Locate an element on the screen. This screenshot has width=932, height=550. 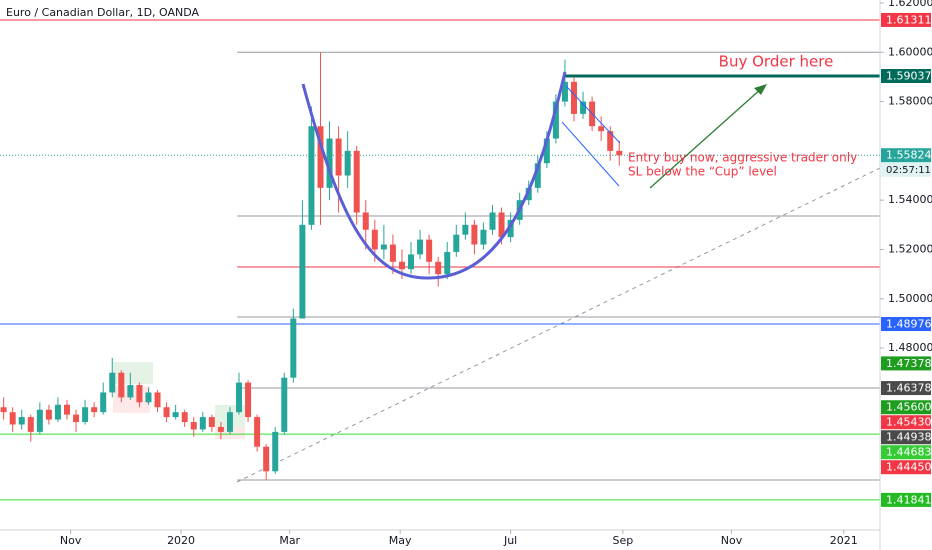
arrow-line is located at coordinates (706, 138).